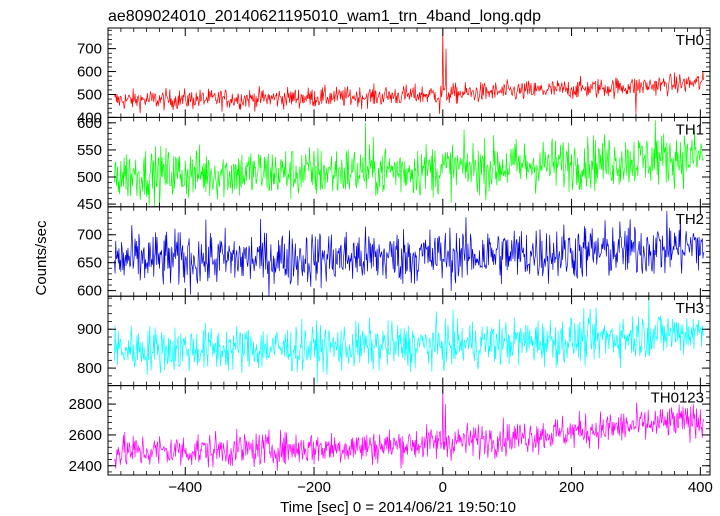  Describe the element at coordinates (89, 150) in the screenshot. I see `y-tick-label: 550` at that location.